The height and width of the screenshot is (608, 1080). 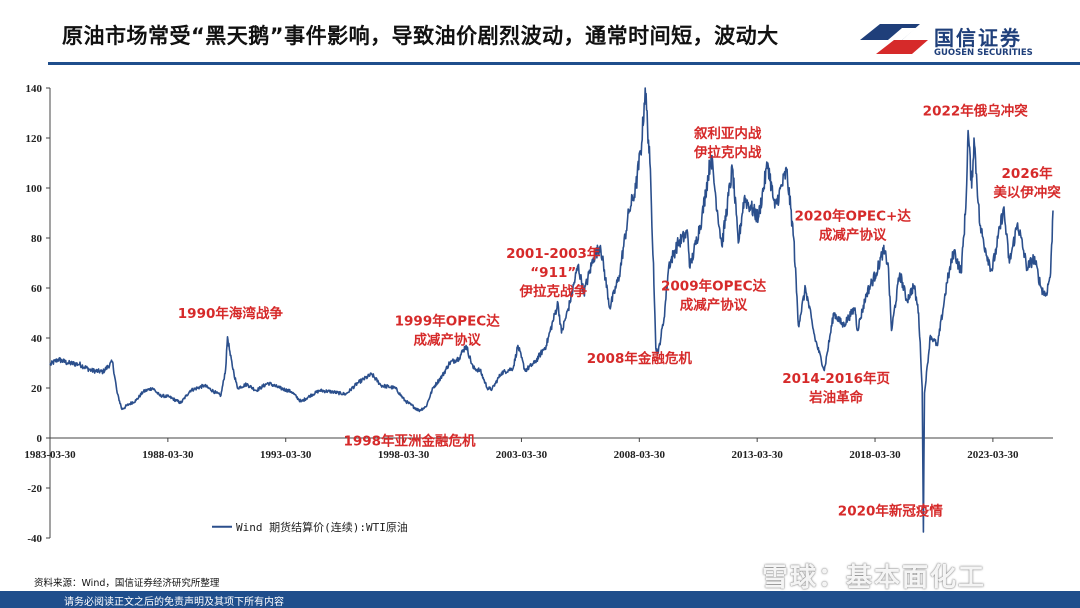 I want to click on y-tick-label: 40, so click(x=37, y=339).